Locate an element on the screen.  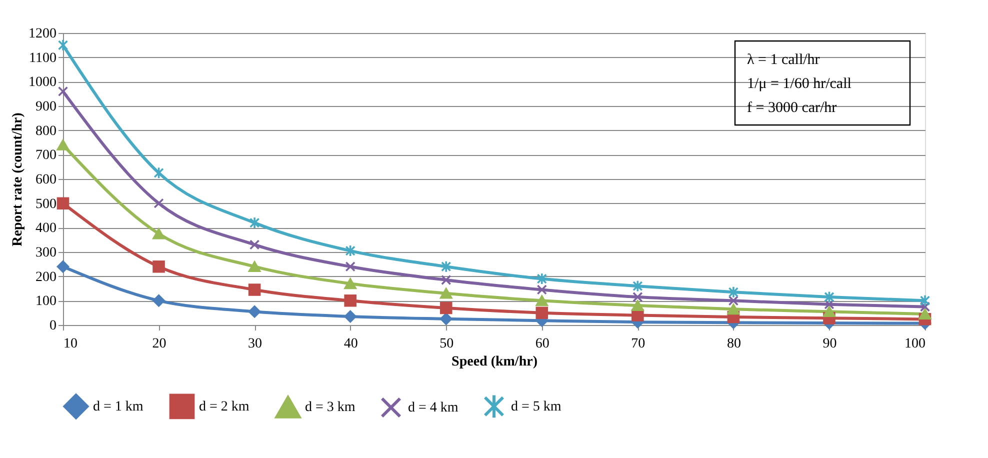
annotation: λ = 1 call/hr is located at coordinates (783, 60).